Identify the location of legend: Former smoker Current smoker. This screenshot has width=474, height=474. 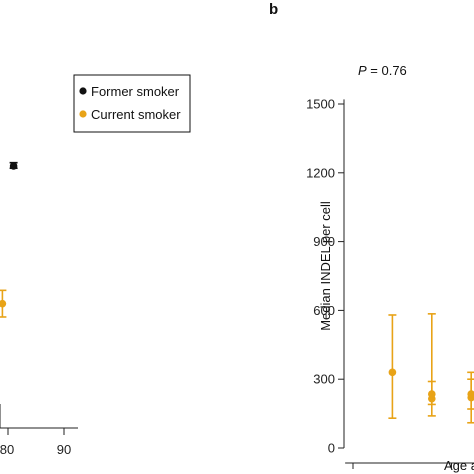
(132, 103).